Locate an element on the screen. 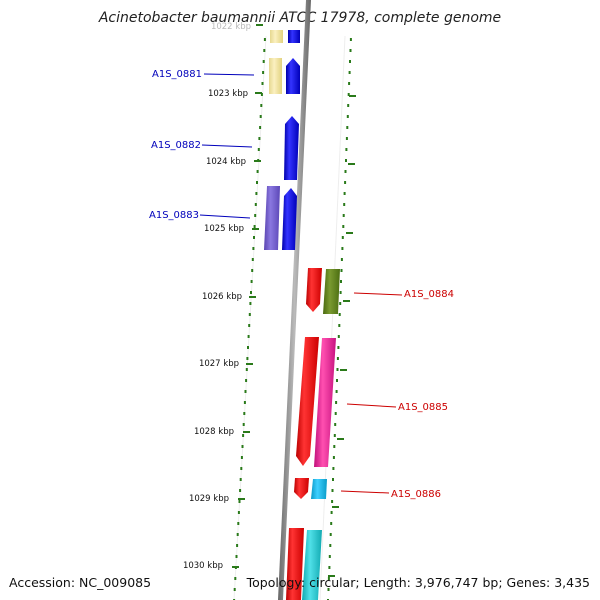 This screenshot has width=600, height=600. tick-label: 1023 kbp is located at coordinates (228, 94).